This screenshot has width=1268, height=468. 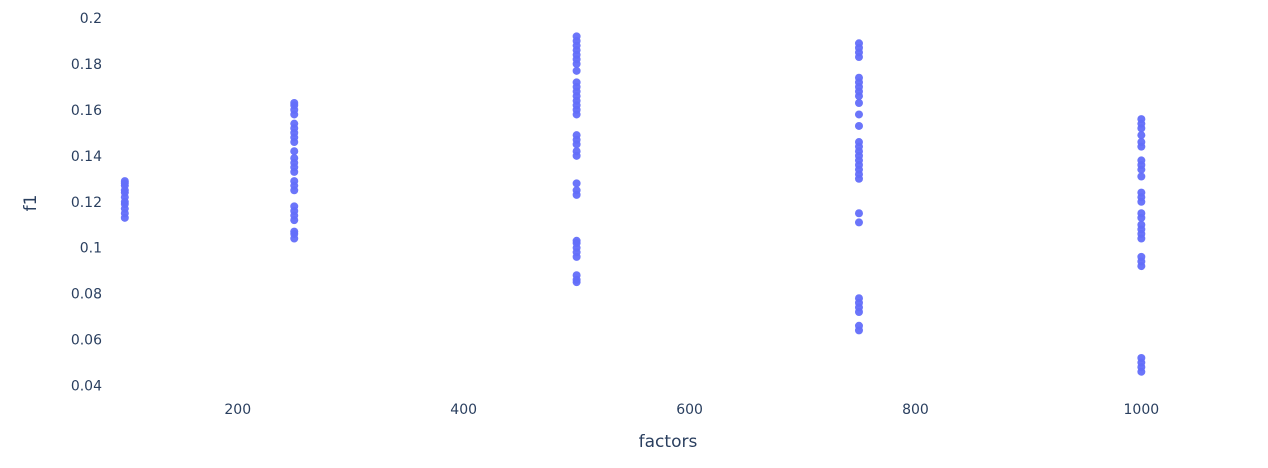 I want to click on x-tick-label: 800, so click(x=915, y=410).